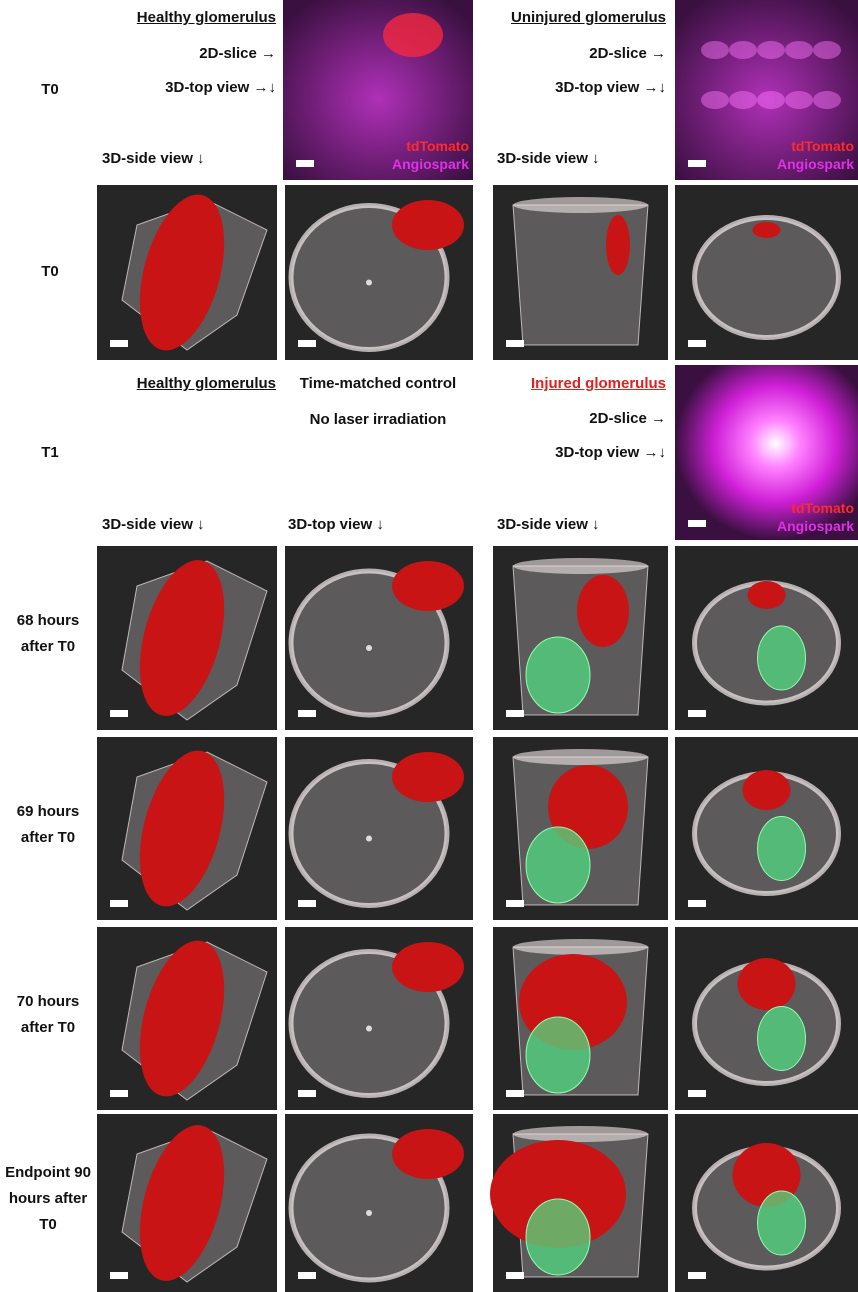  What do you see at coordinates (48, 1198) in the screenshot?
I see `row-label: hours after` at bounding box center [48, 1198].